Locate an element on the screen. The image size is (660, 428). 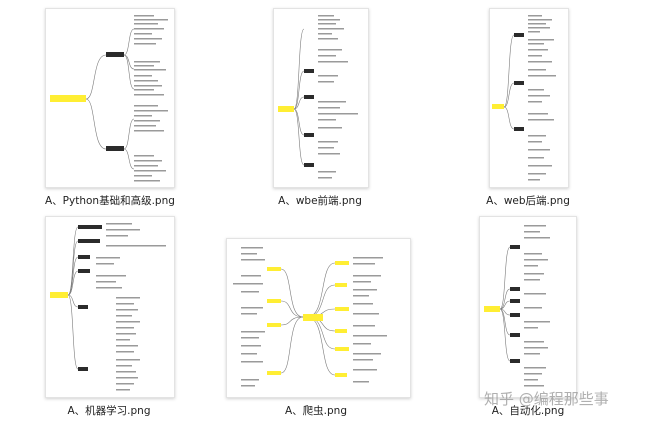
thumbnail-caption: A、自动化.png is located at coordinates (528, 411).